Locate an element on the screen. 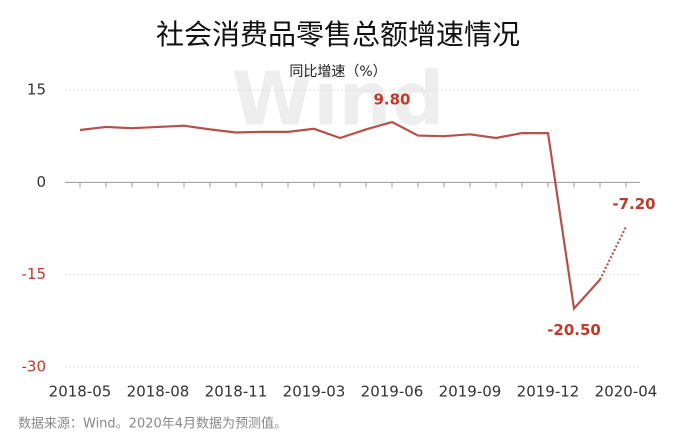 Image resolution: width=677 pixels, height=448 pixels. x-tick-label: 2019-03 is located at coordinates (314, 392).